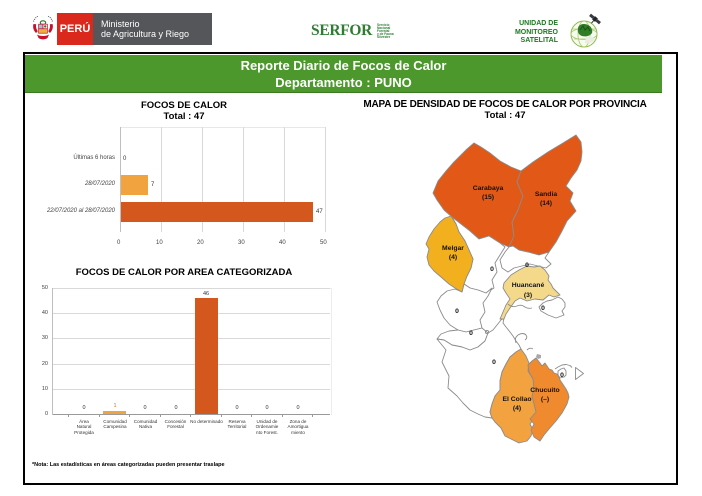  Describe the element at coordinates (546, 194) in the screenshot. I see `svg-text: Sandia` at that location.